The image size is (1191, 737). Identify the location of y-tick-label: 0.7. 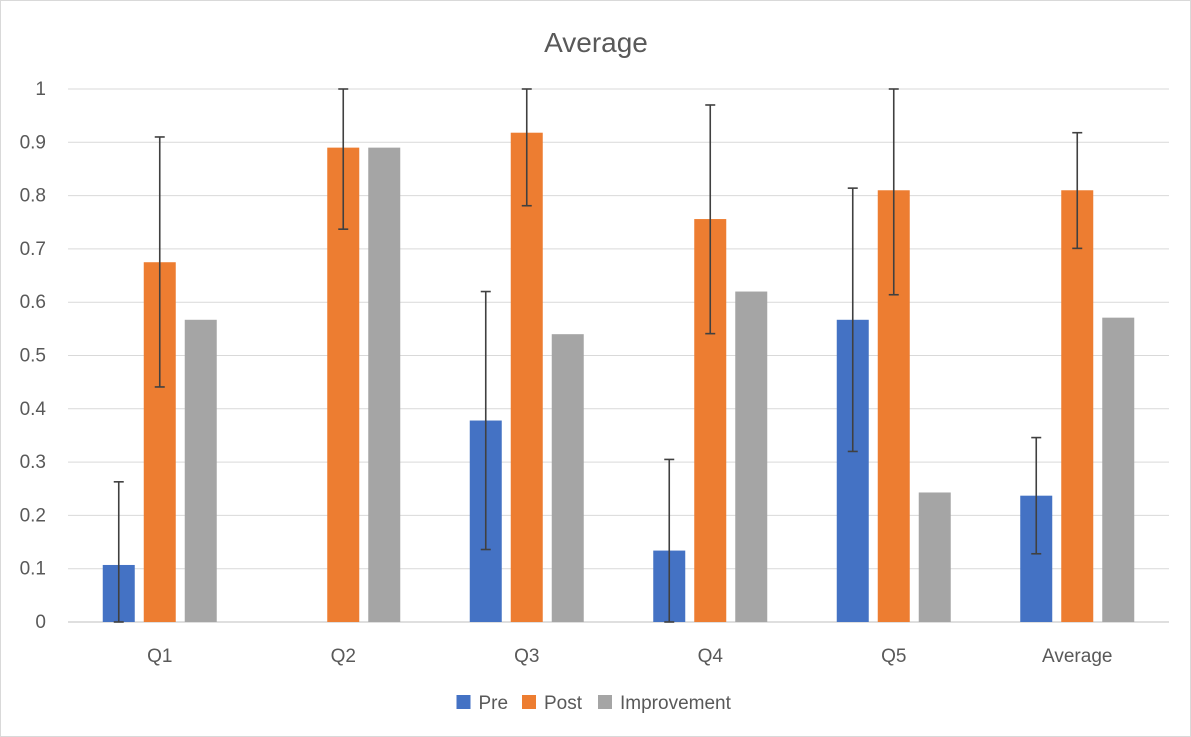
(33, 249).